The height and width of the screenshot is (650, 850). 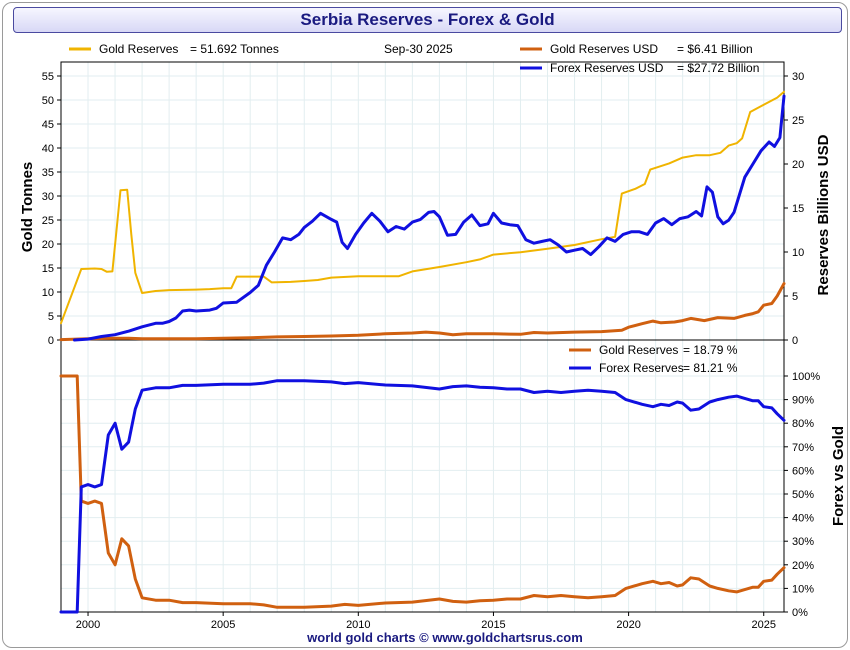 I want to click on x-tick-label: 2015, so click(x=493, y=625).